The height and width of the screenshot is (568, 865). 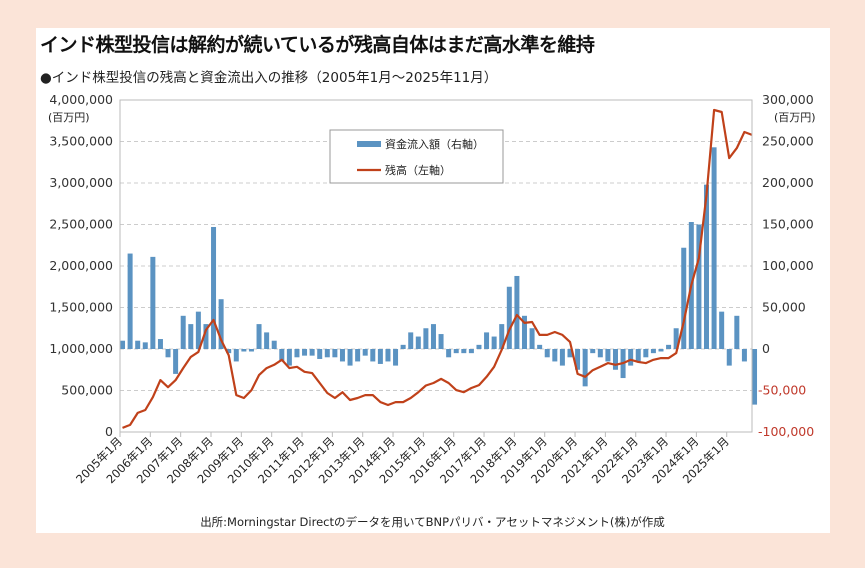 What do you see at coordinates (434, 144) in the screenshot?
I see `legend-label-flow: 資金流入額（右軸）` at bounding box center [434, 144].